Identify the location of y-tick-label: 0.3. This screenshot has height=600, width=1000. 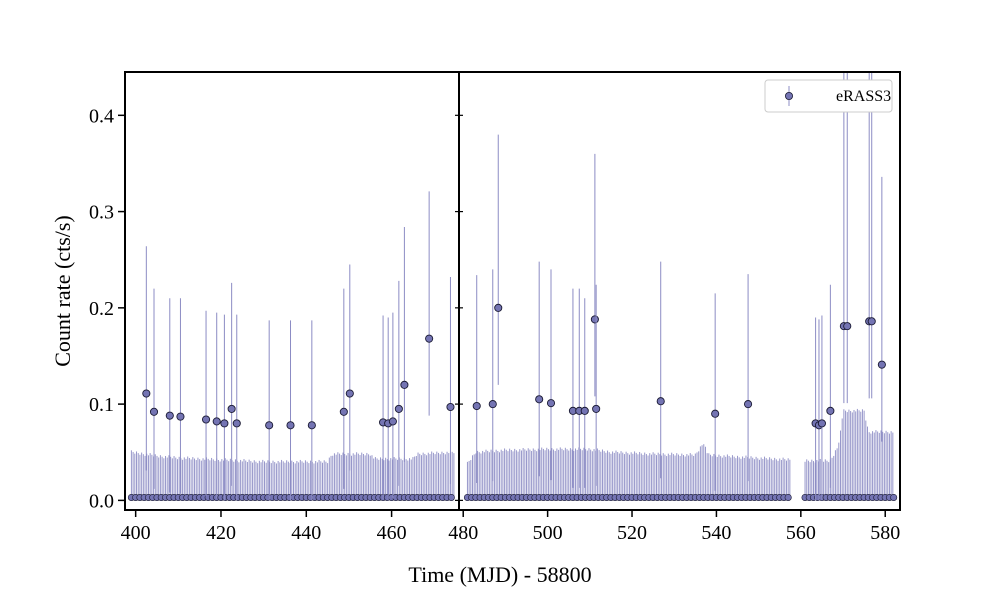
(101, 213).